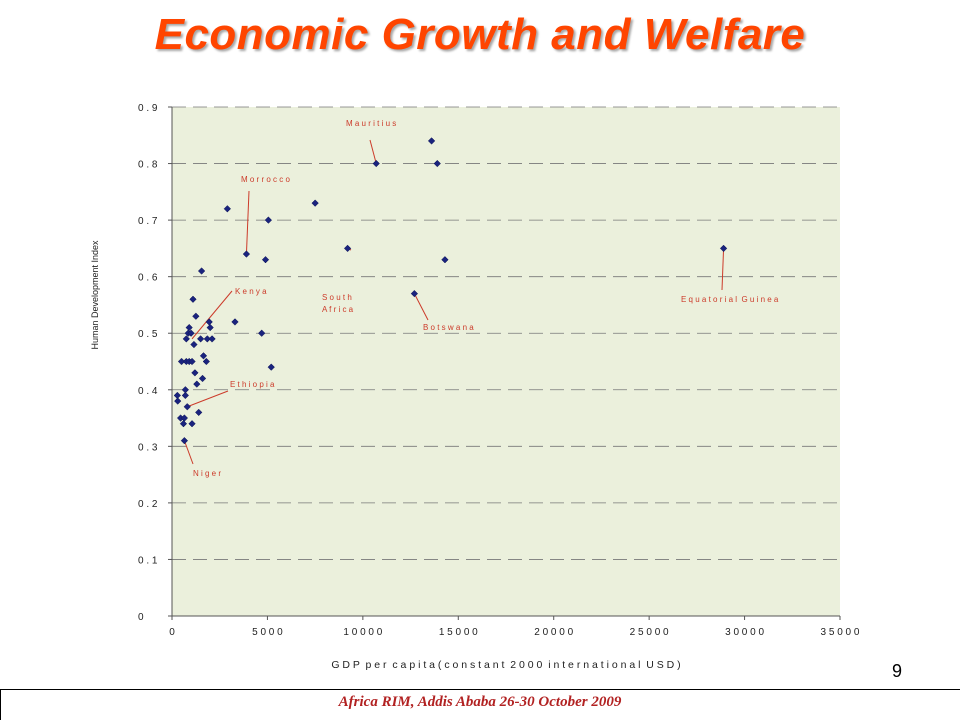 This screenshot has width=960, height=720. I want to click on y-tick-label-3: 0 . 3, so click(148, 447).